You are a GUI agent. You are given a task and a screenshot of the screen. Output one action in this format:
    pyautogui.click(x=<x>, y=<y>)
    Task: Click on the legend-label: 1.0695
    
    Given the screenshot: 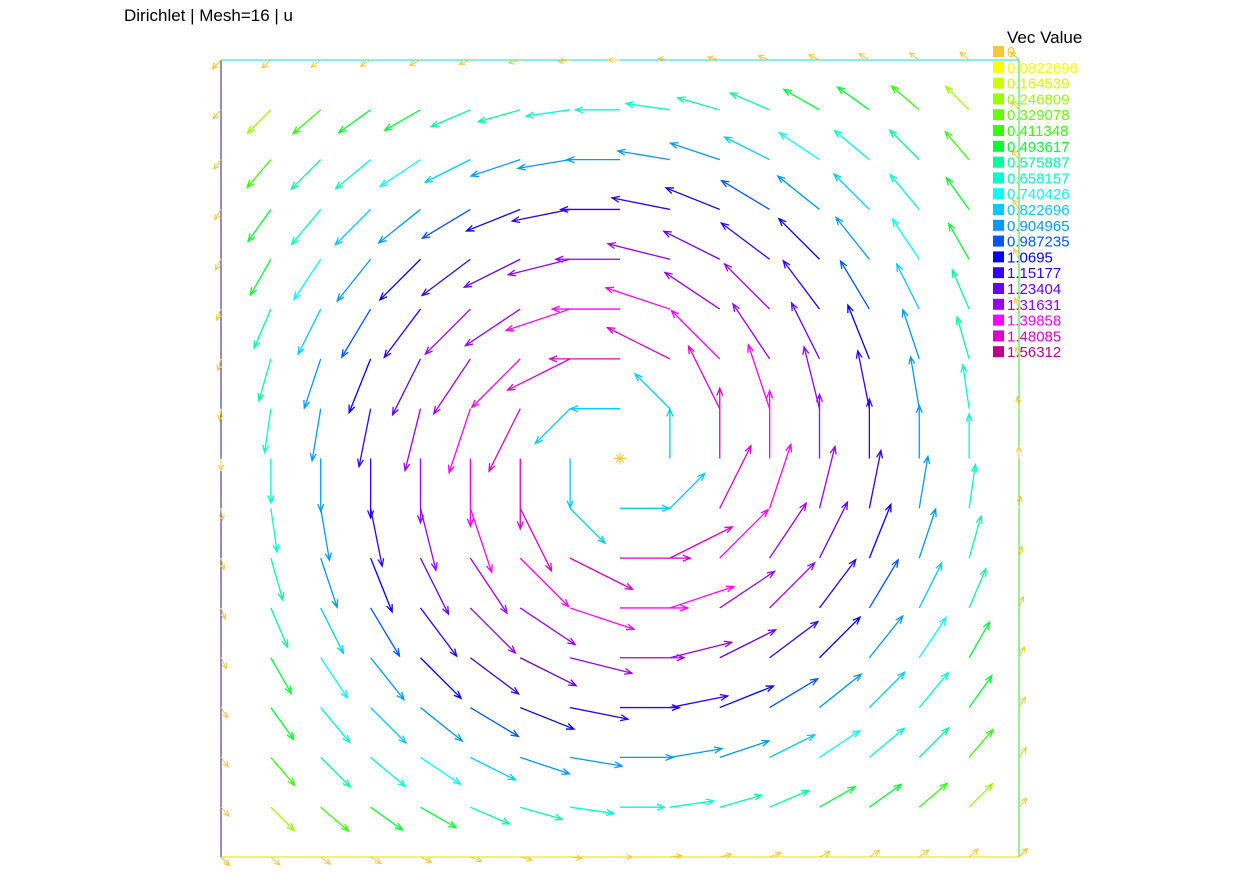 What is the action you would take?
    pyautogui.click(x=1030, y=257)
    